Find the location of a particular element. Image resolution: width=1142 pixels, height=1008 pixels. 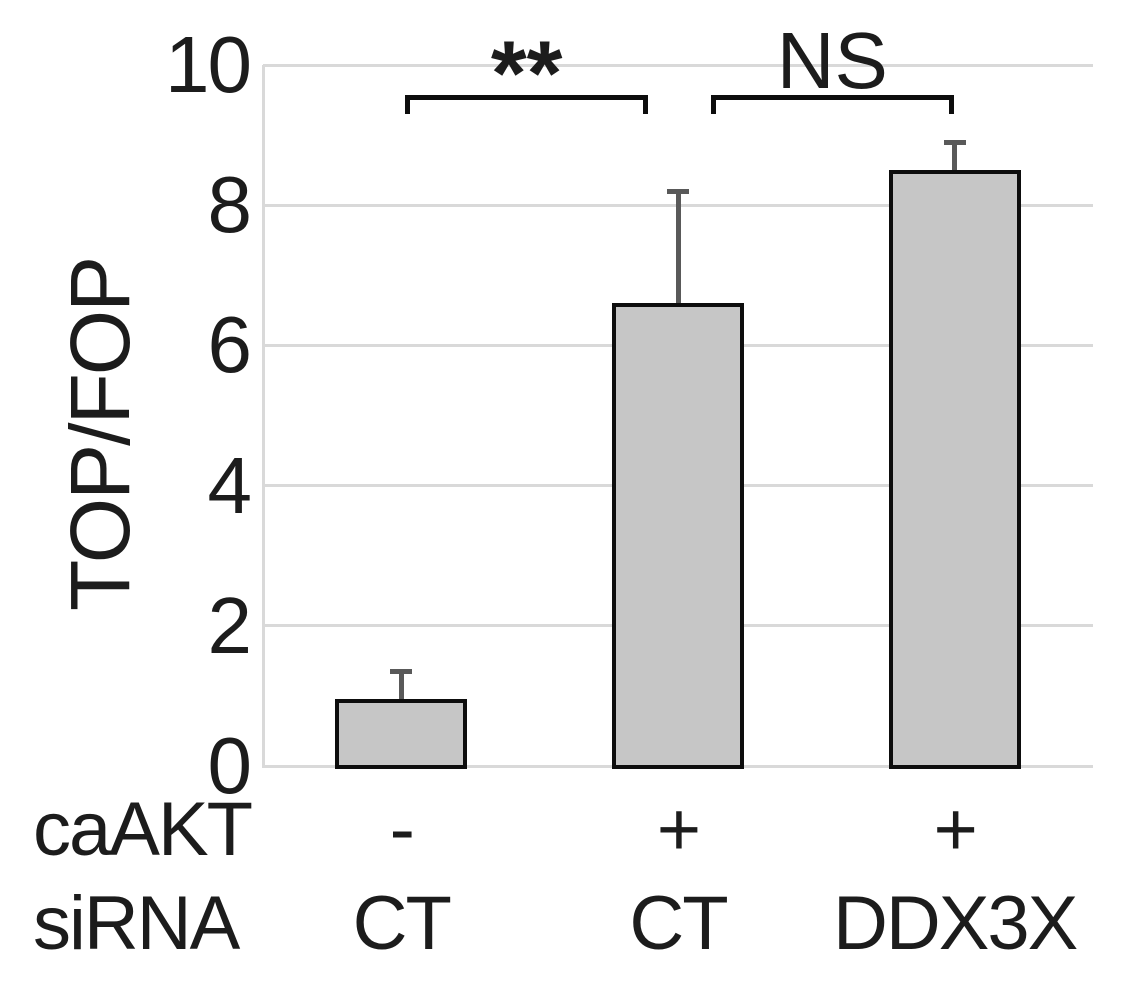

x-annotation-value: - is located at coordinates (402, 829).